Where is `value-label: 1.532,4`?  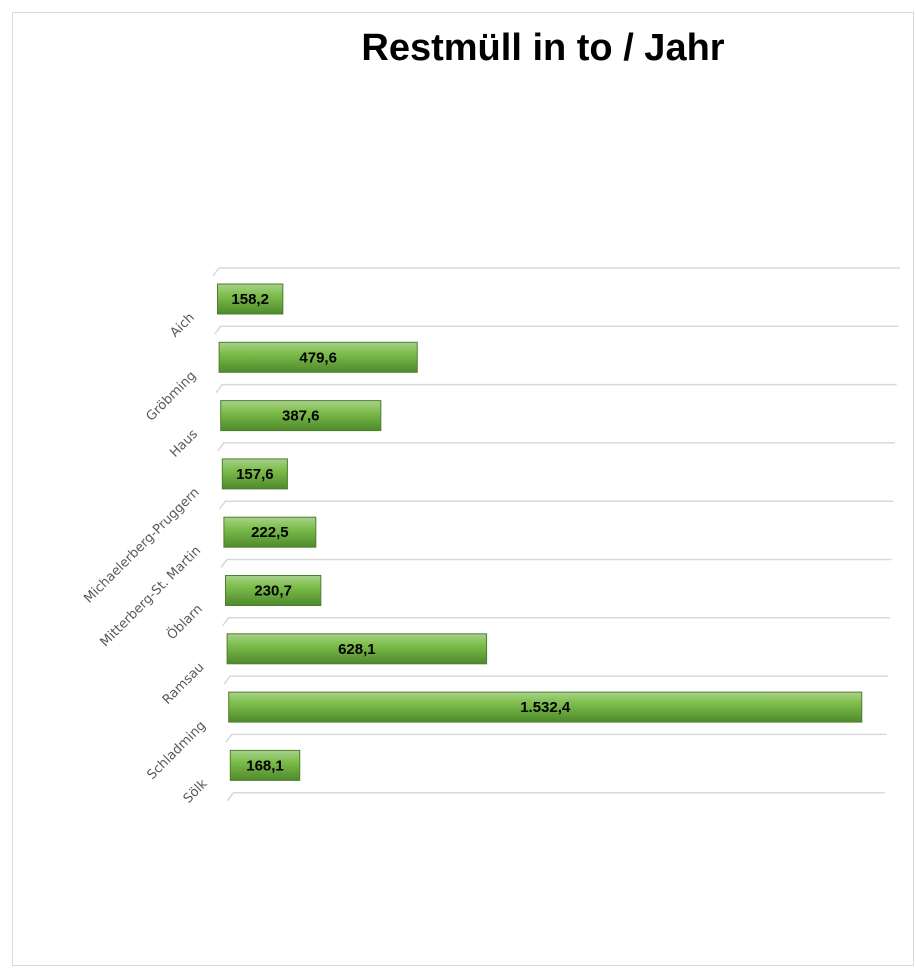 value-label: 1.532,4 is located at coordinates (545, 707).